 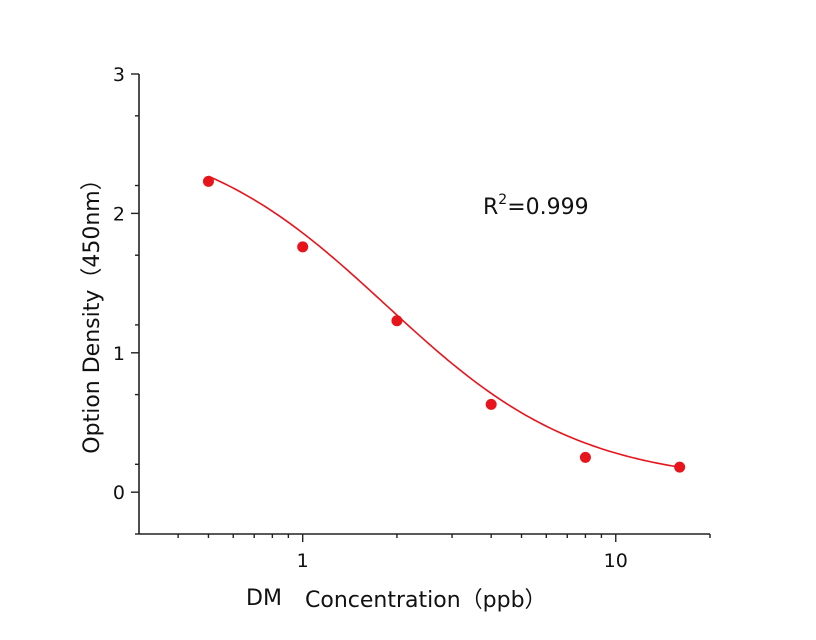 What do you see at coordinates (502, 200) in the screenshot?
I see `r-squared-sup: 2` at bounding box center [502, 200].